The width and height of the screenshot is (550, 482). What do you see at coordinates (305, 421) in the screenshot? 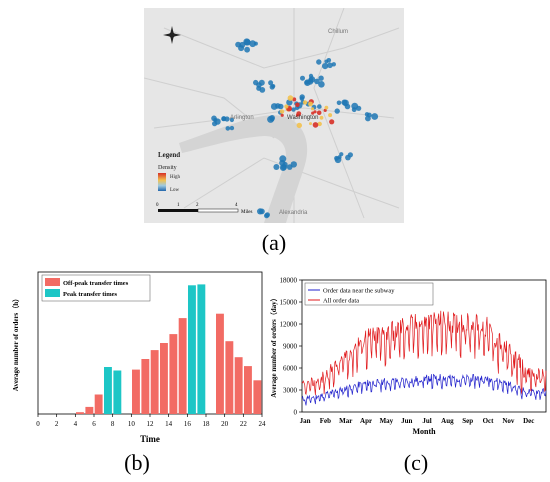
I see `x-tick-label: Jan` at bounding box center [305, 421].